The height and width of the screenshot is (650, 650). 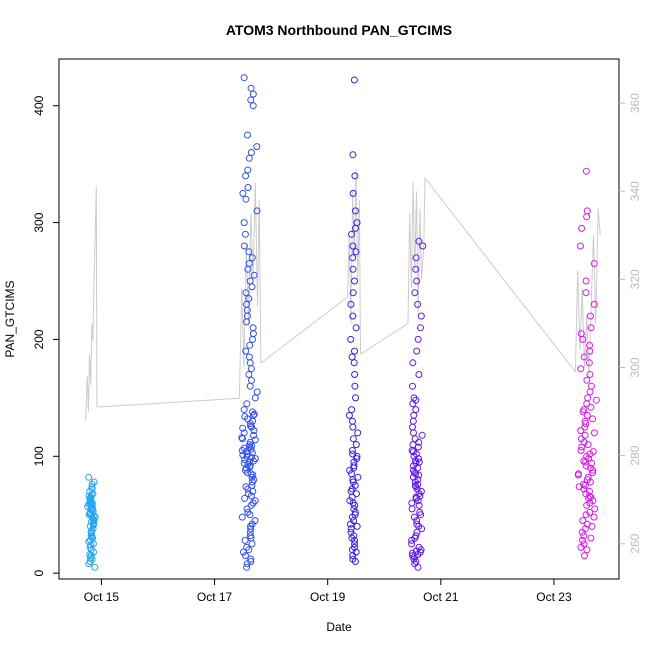 What do you see at coordinates (635, 367) in the screenshot?
I see `y2-tick-label: 300` at bounding box center [635, 367].